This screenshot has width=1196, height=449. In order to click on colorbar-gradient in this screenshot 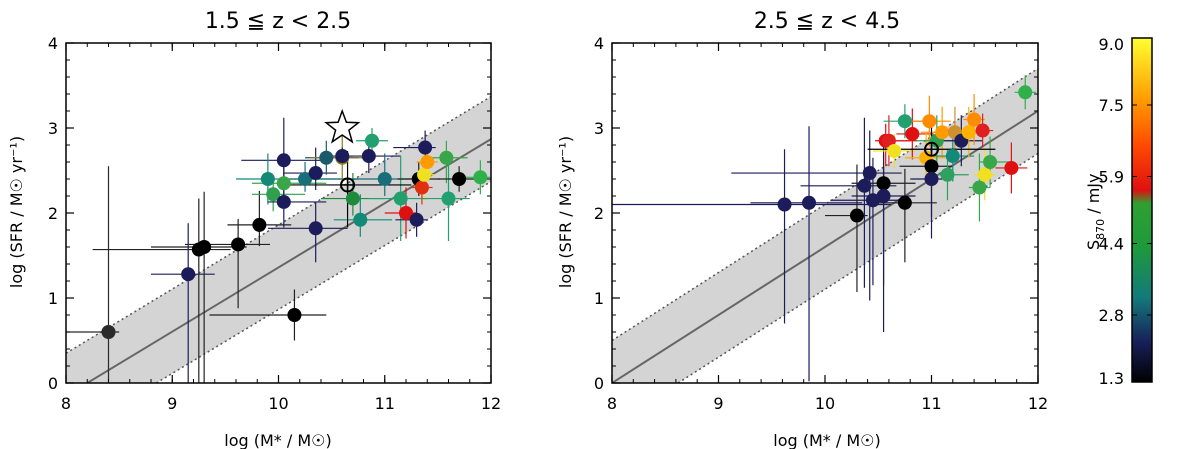, I will do `click(1142, 210)`.